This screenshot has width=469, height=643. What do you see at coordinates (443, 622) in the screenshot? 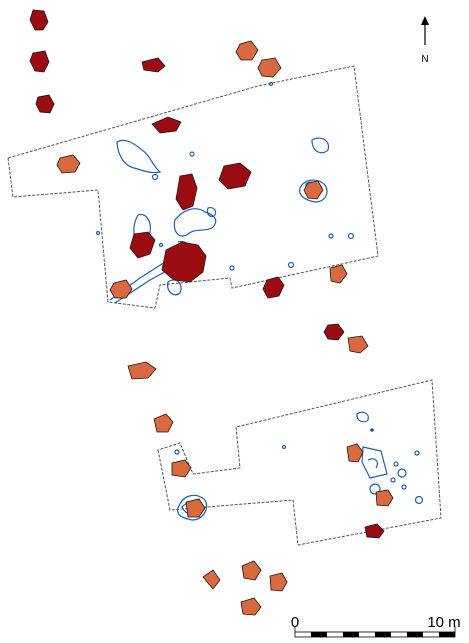
I see `scale-end-label: 10 m` at bounding box center [443, 622].